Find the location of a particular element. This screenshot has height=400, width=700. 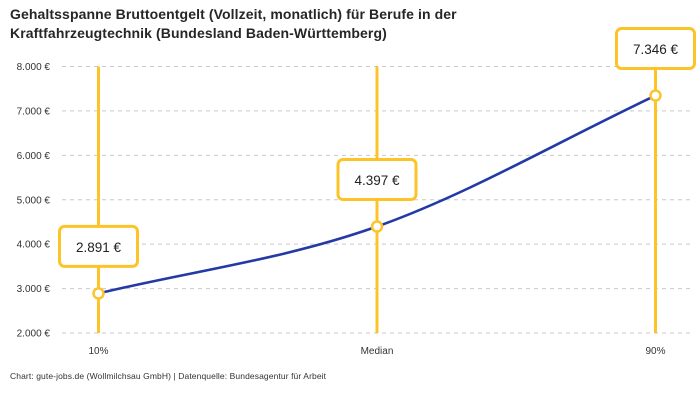

y-tick-label: 4.000 € is located at coordinates (34, 245).